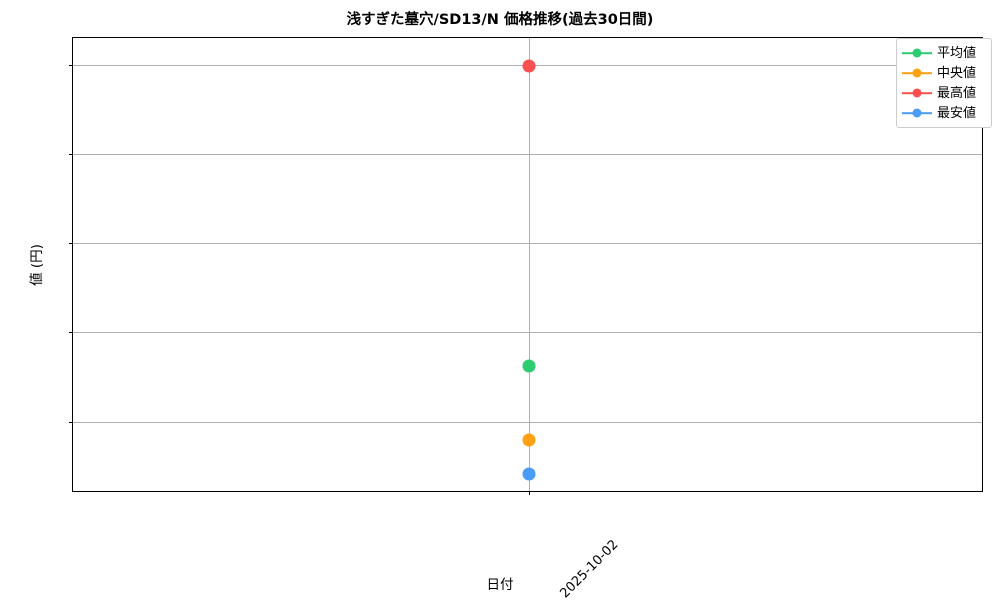 The image size is (1000, 601). Describe the element at coordinates (529, 493) in the screenshot. I see `x-tick-mark` at that location.